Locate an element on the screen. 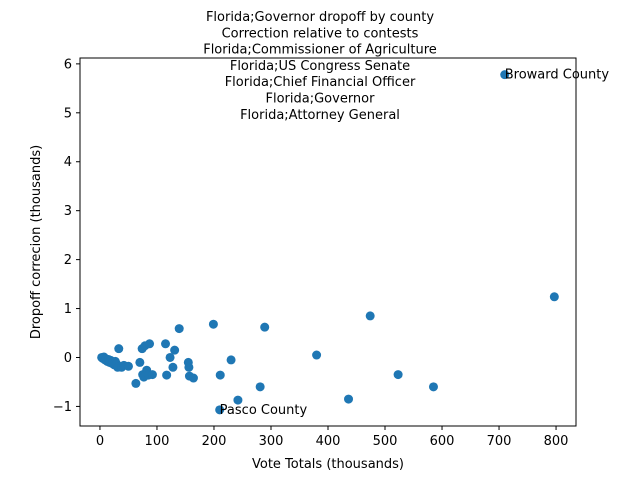  x-tick-label: 400 is located at coordinates (328, 441).